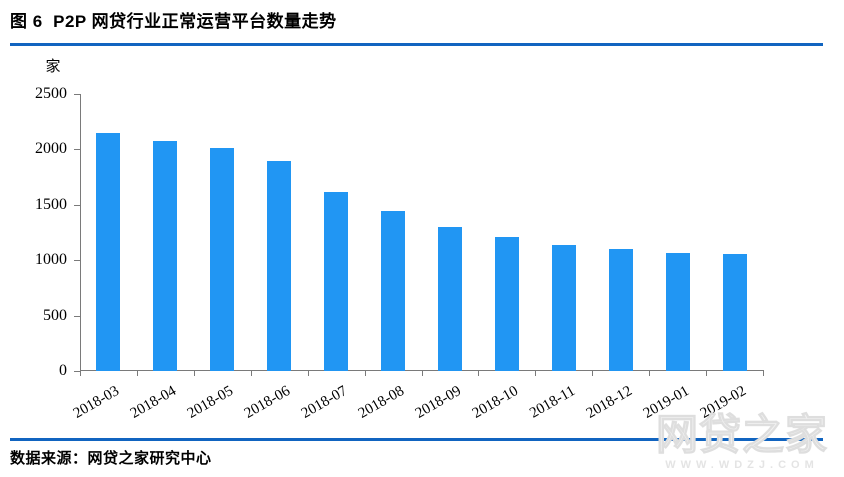 The width and height of the screenshot is (844, 477). Describe the element at coordinates (80, 232) in the screenshot. I see `y-axis-line` at that location.